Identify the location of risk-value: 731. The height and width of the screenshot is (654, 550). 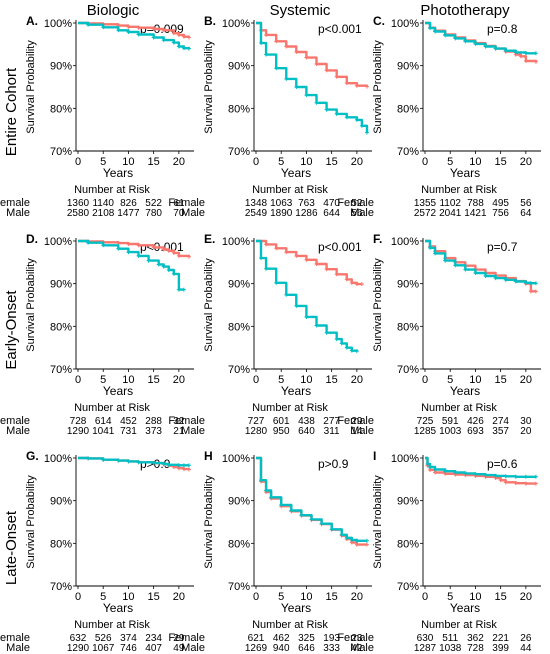
(128, 431).